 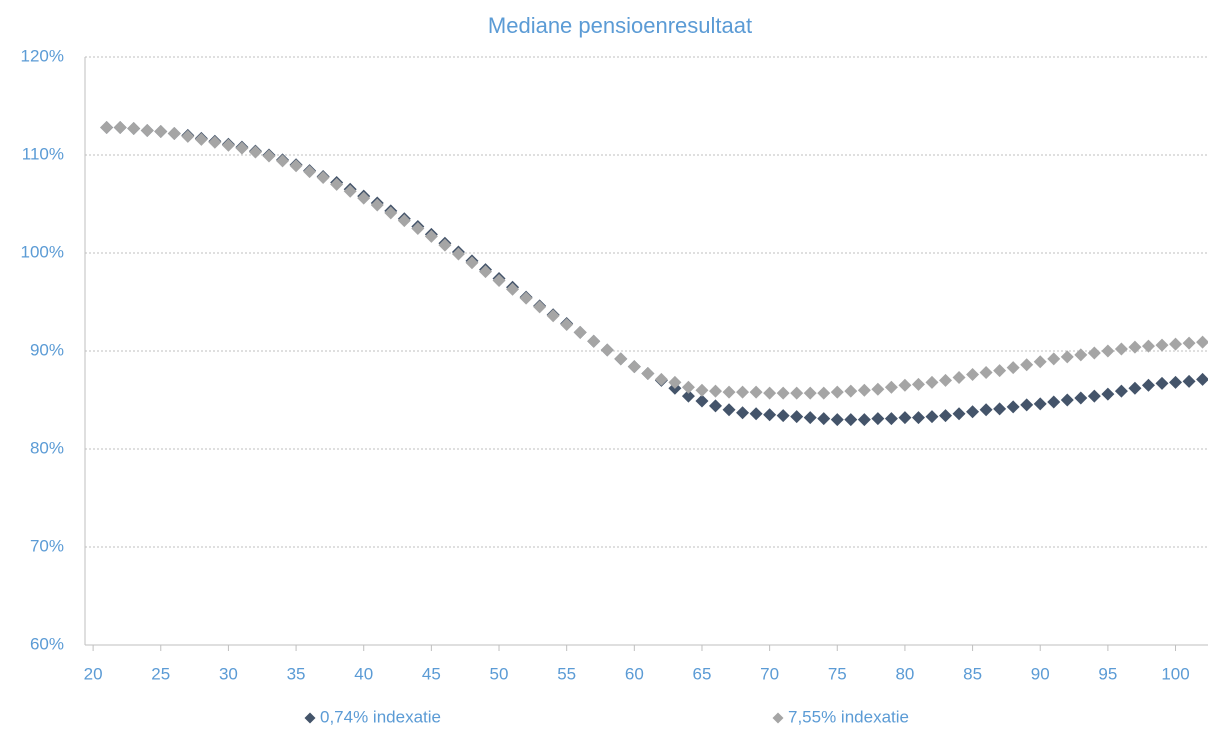 What do you see at coordinates (296, 673) in the screenshot?
I see `x-tick-label: 35` at bounding box center [296, 673].